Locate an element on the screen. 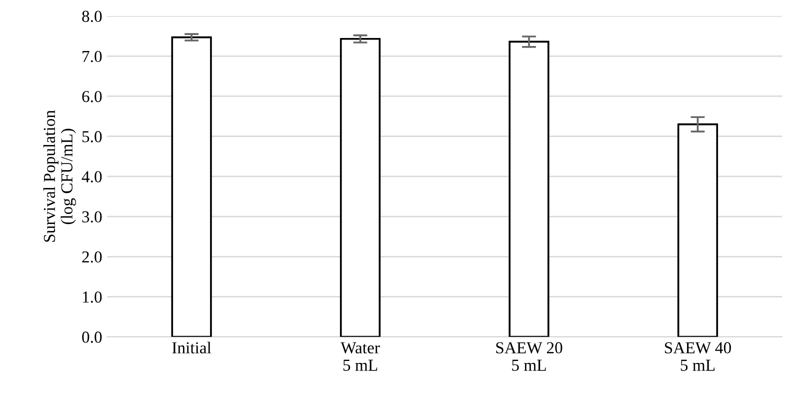  x-tick-label: Water 5 mL is located at coordinates (360, 356).